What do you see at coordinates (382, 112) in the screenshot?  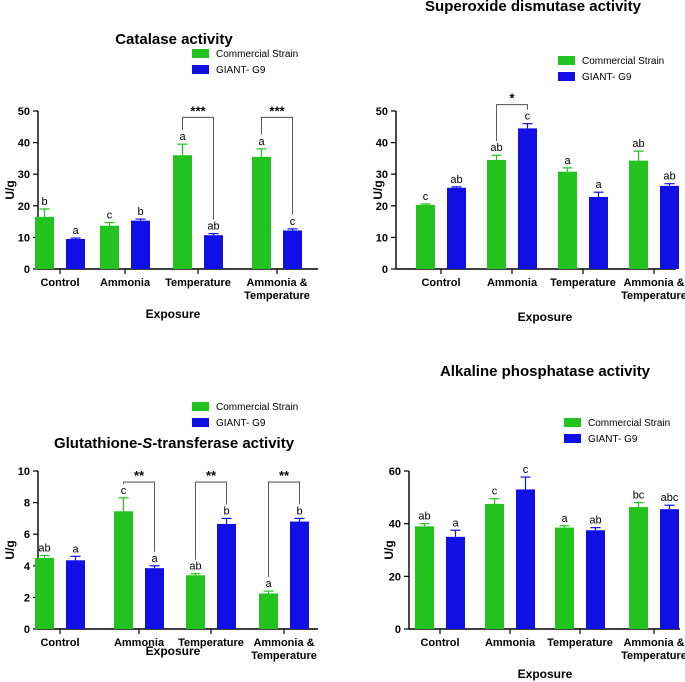 I see `y-tick-label: 50` at bounding box center [382, 112].